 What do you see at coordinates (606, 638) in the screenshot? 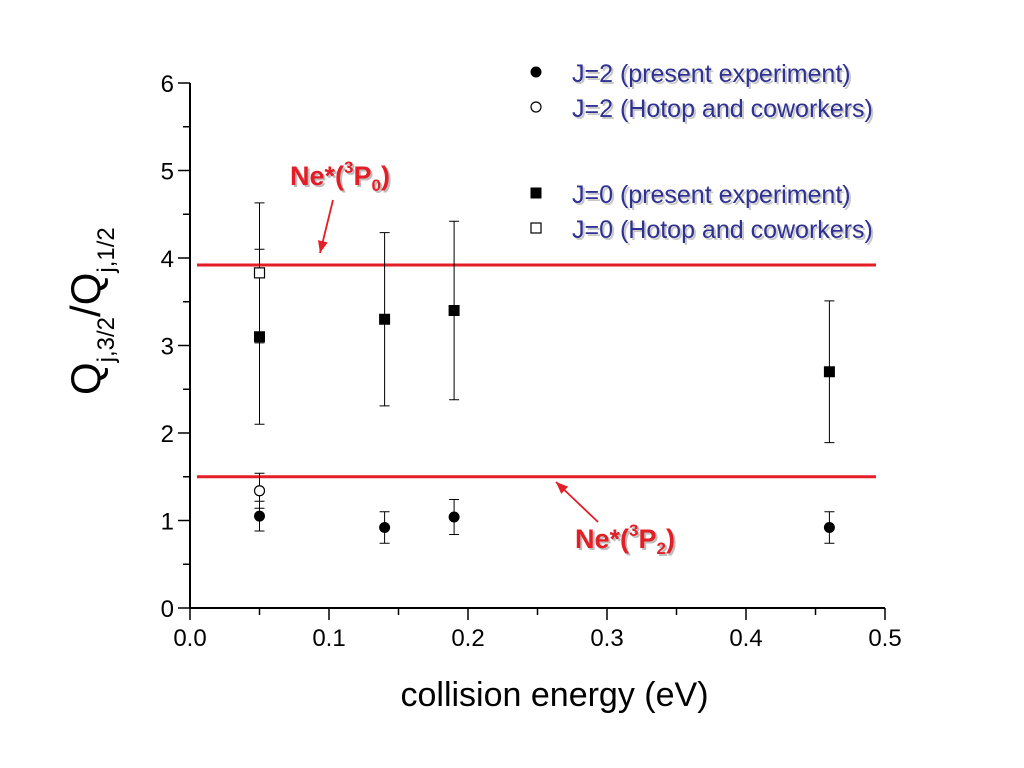
I see `x-tick-label: 0.3` at bounding box center [606, 638].